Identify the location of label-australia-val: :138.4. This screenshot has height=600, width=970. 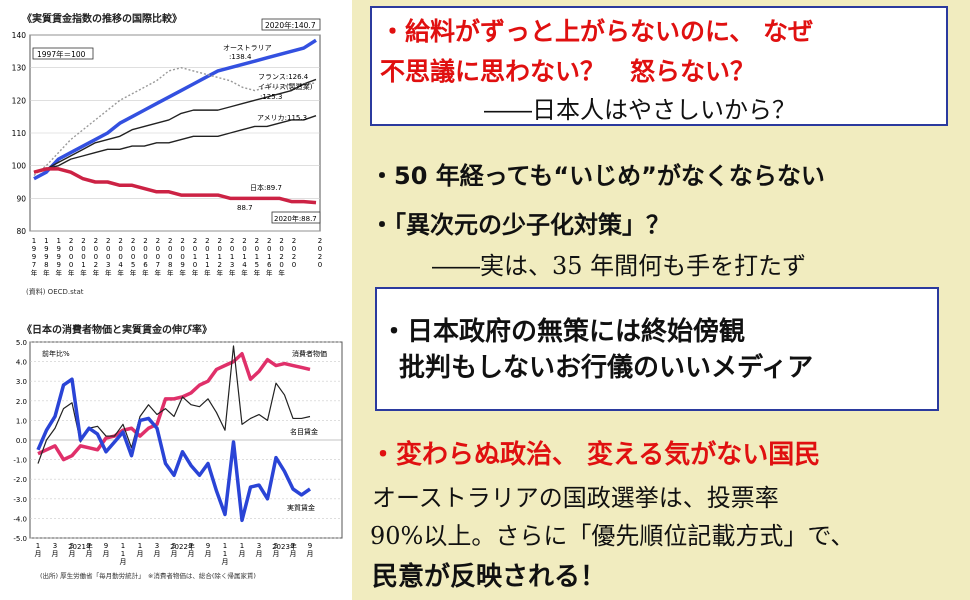
(240, 57).